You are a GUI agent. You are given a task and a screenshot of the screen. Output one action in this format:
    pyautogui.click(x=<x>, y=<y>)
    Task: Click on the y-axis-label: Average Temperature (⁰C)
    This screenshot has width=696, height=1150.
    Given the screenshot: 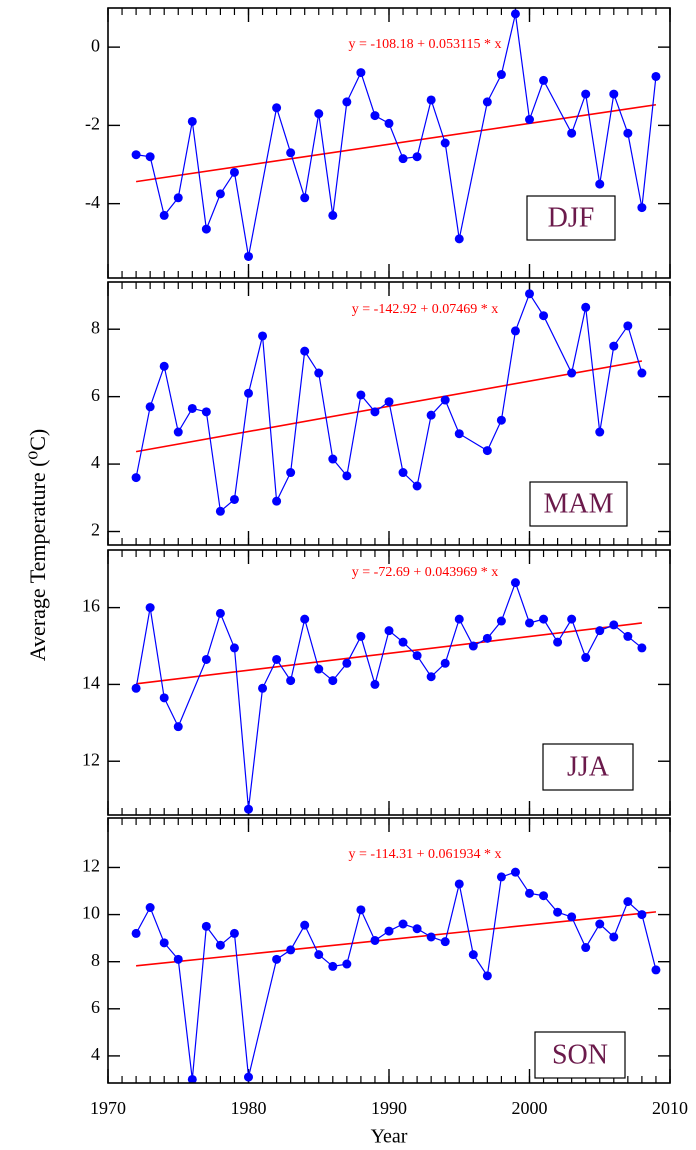 What is the action you would take?
    pyautogui.click(x=37, y=545)
    